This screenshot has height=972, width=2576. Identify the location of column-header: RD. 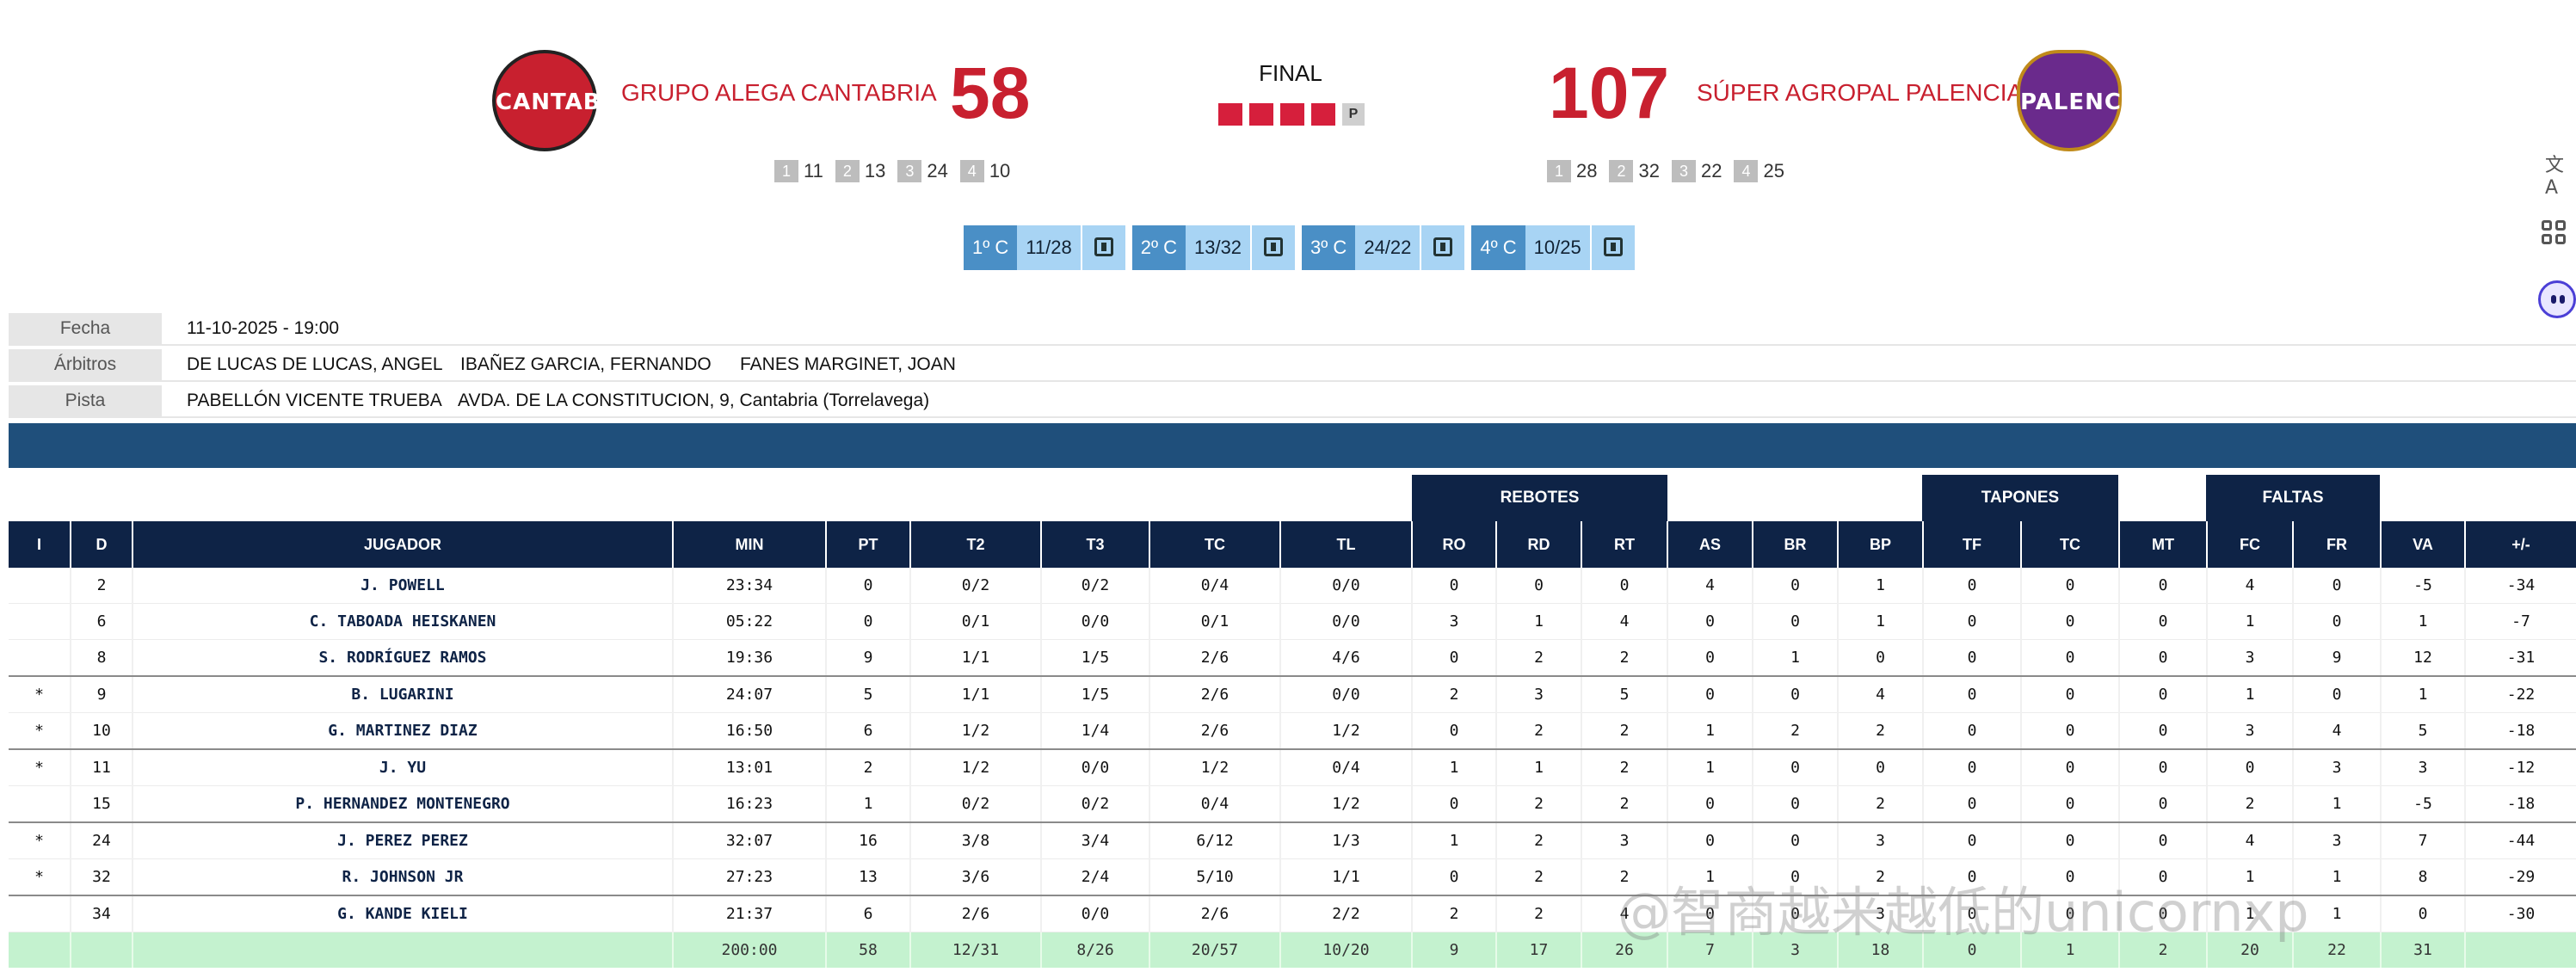
(1538, 544).